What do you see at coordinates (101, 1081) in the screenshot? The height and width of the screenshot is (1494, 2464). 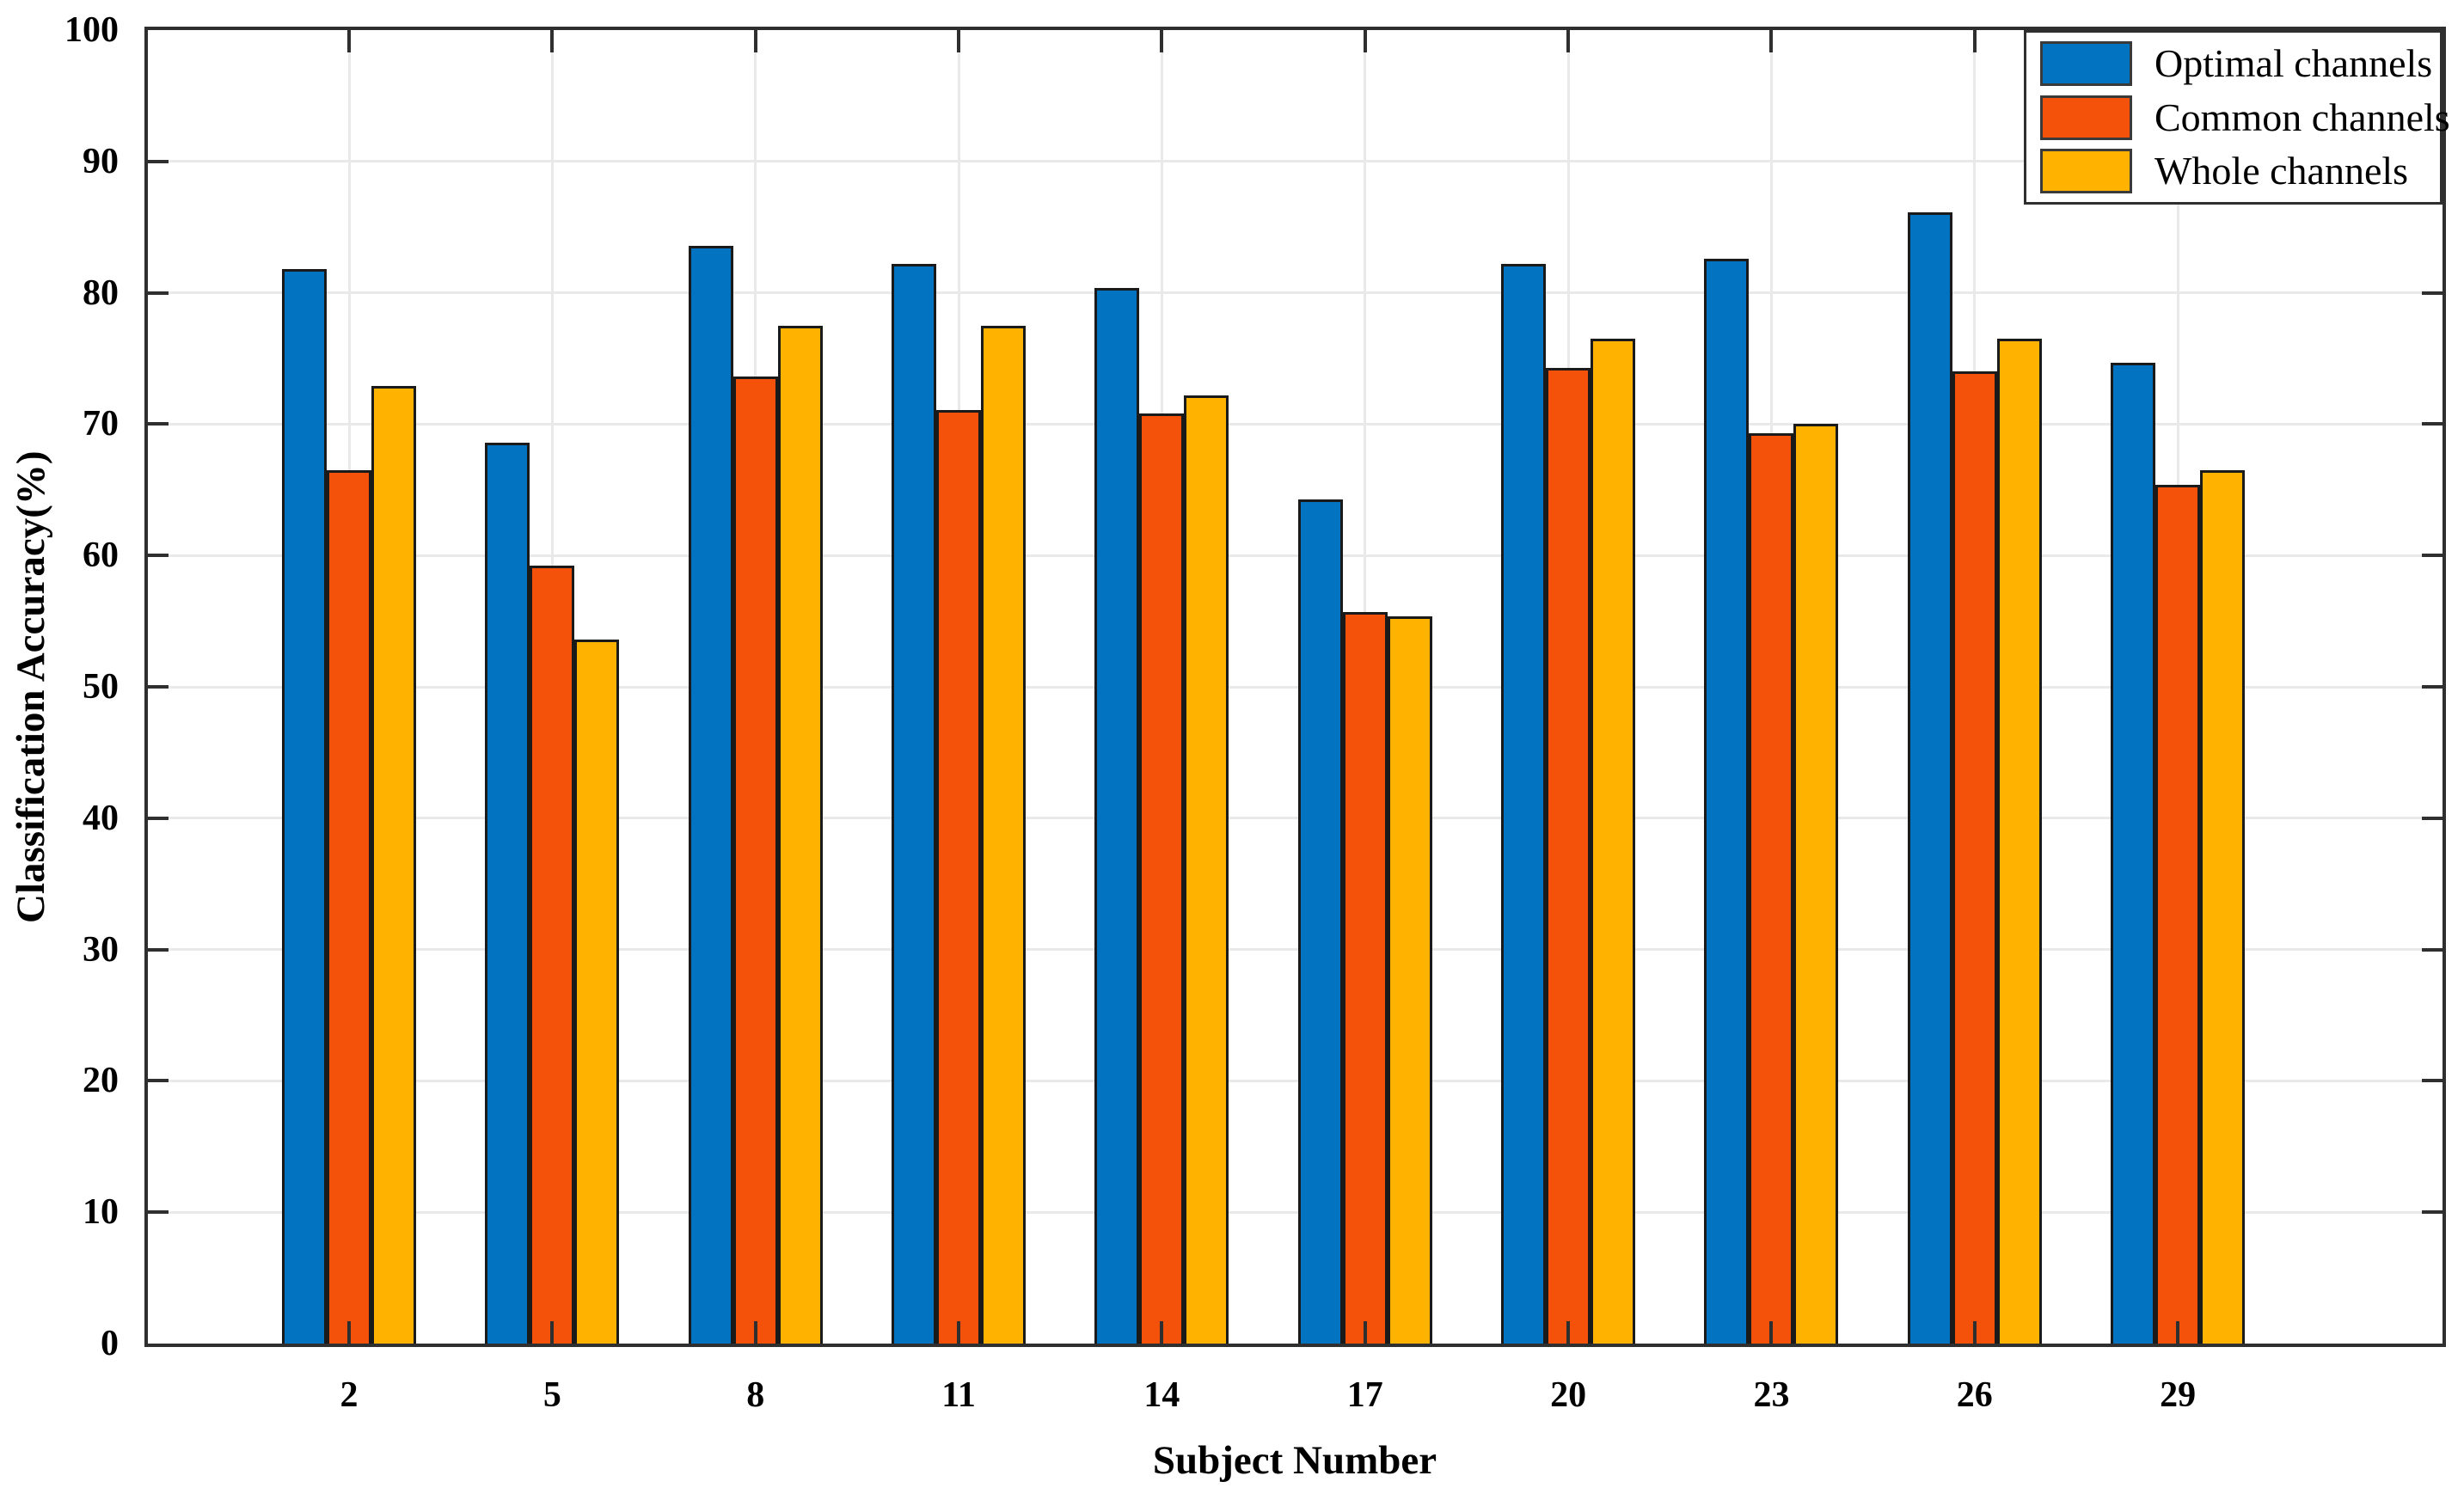 I see `y-tick-label: 20` at bounding box center [101, 1081].